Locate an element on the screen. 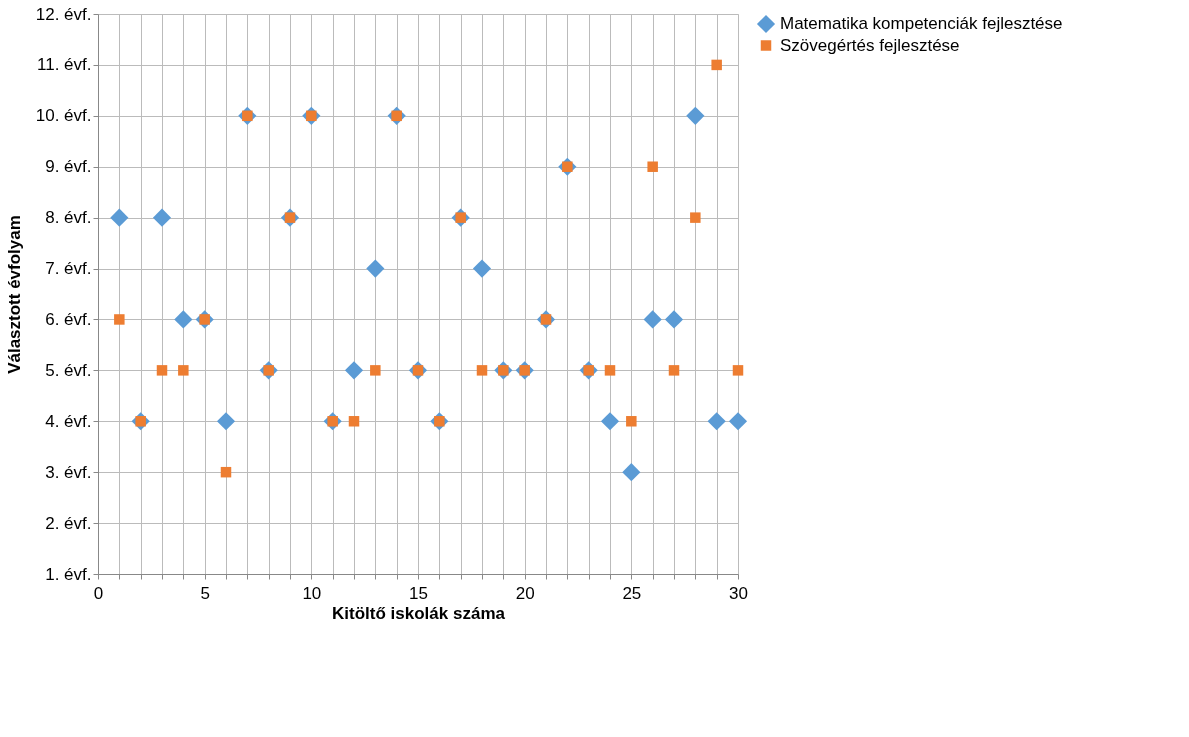 The width and height of the screenshot is (1189, 737). y-tick-label: 6. évf. is located at coordinates (68, 319).